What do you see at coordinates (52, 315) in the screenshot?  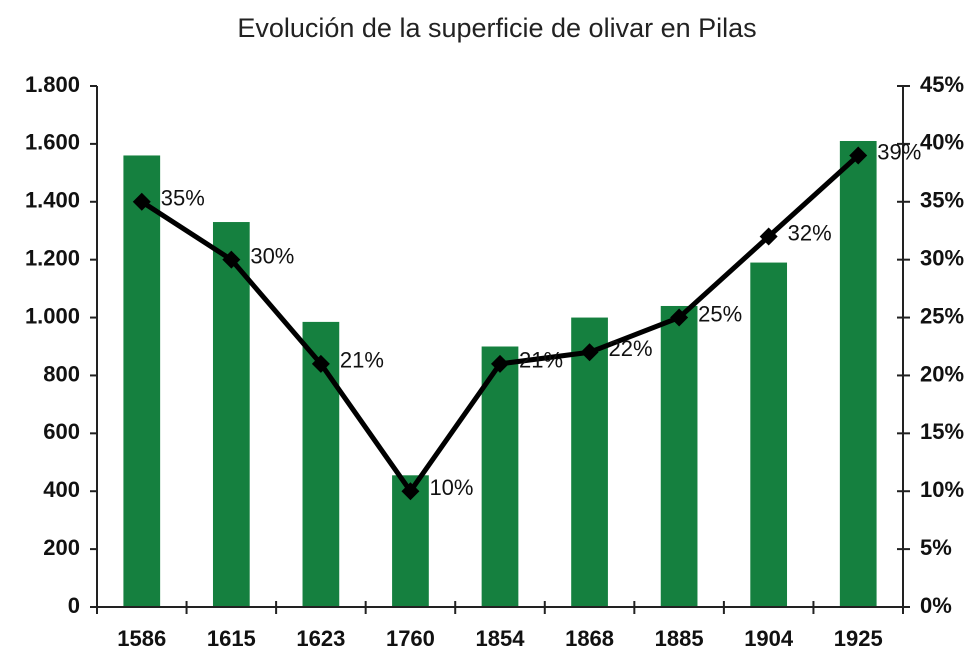 I see `y-tick-label: 1.000` at bounding box center [52, 315].